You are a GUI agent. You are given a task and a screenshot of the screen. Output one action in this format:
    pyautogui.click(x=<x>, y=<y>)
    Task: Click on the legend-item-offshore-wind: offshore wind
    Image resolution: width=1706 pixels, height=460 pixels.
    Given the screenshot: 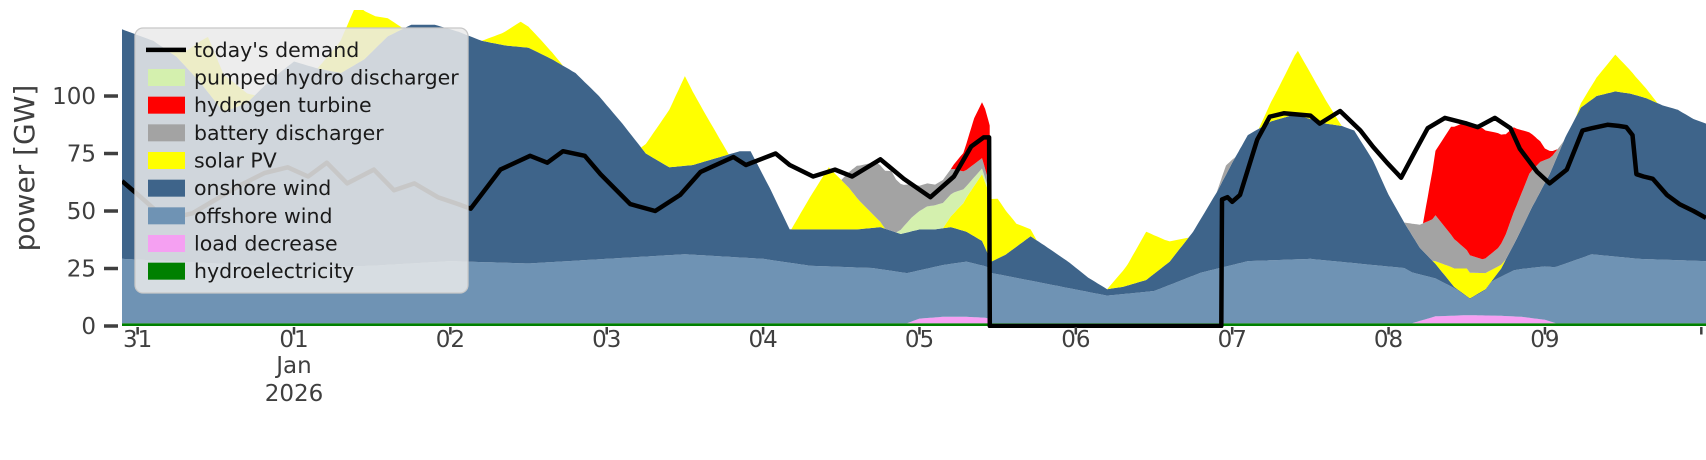 What is the action you would take?
    pyautogui.click(x=240, y=216)
    